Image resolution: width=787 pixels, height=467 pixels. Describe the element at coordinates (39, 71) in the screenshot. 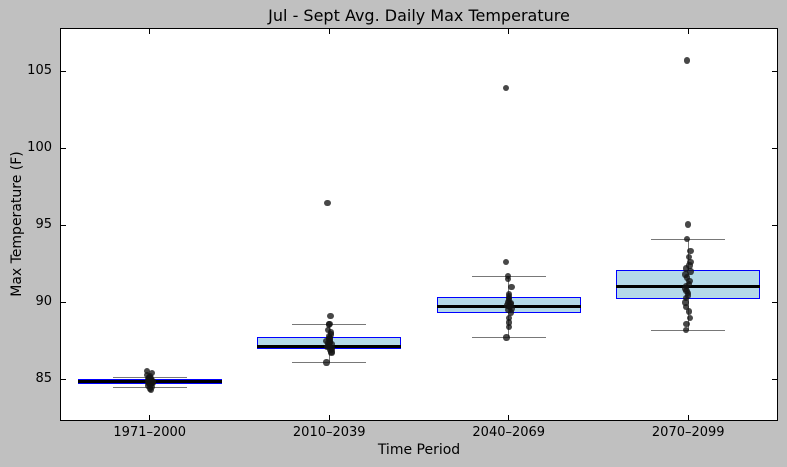

I see `y-tick-label: 105` at that location.